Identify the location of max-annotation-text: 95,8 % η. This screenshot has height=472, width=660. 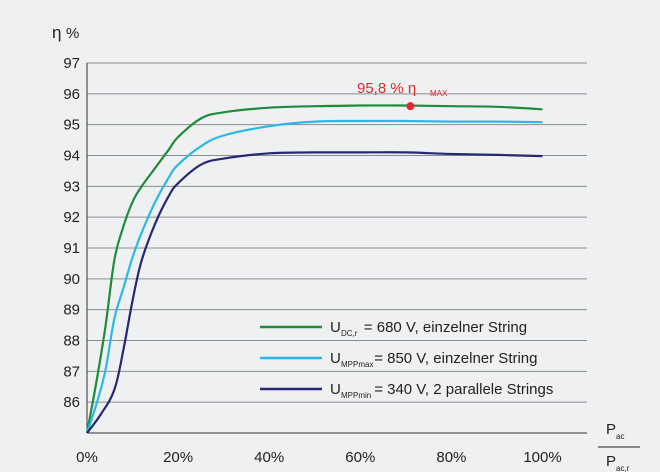
(386, 88).